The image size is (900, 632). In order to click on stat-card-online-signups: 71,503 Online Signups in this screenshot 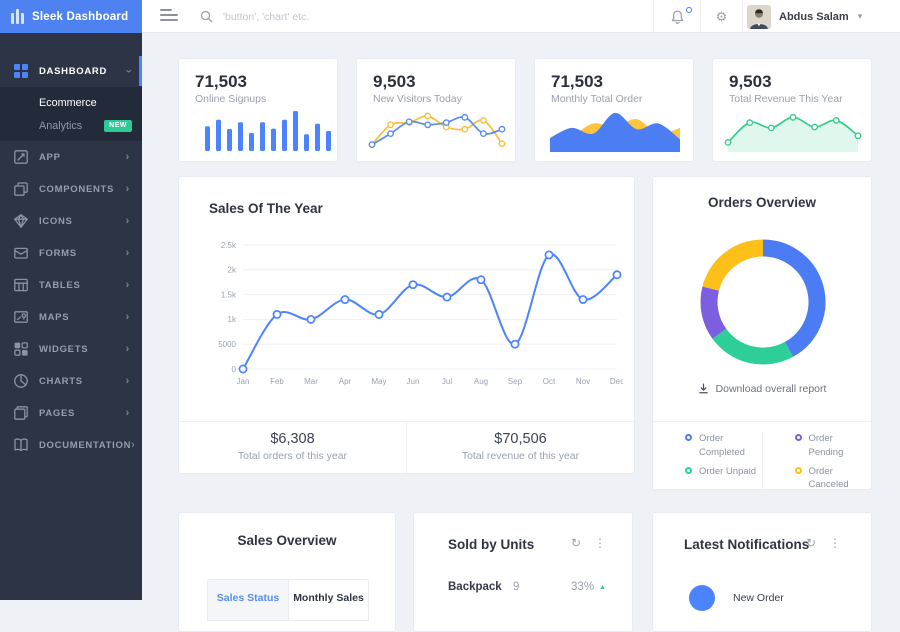, I will do `click(258, 110)`.